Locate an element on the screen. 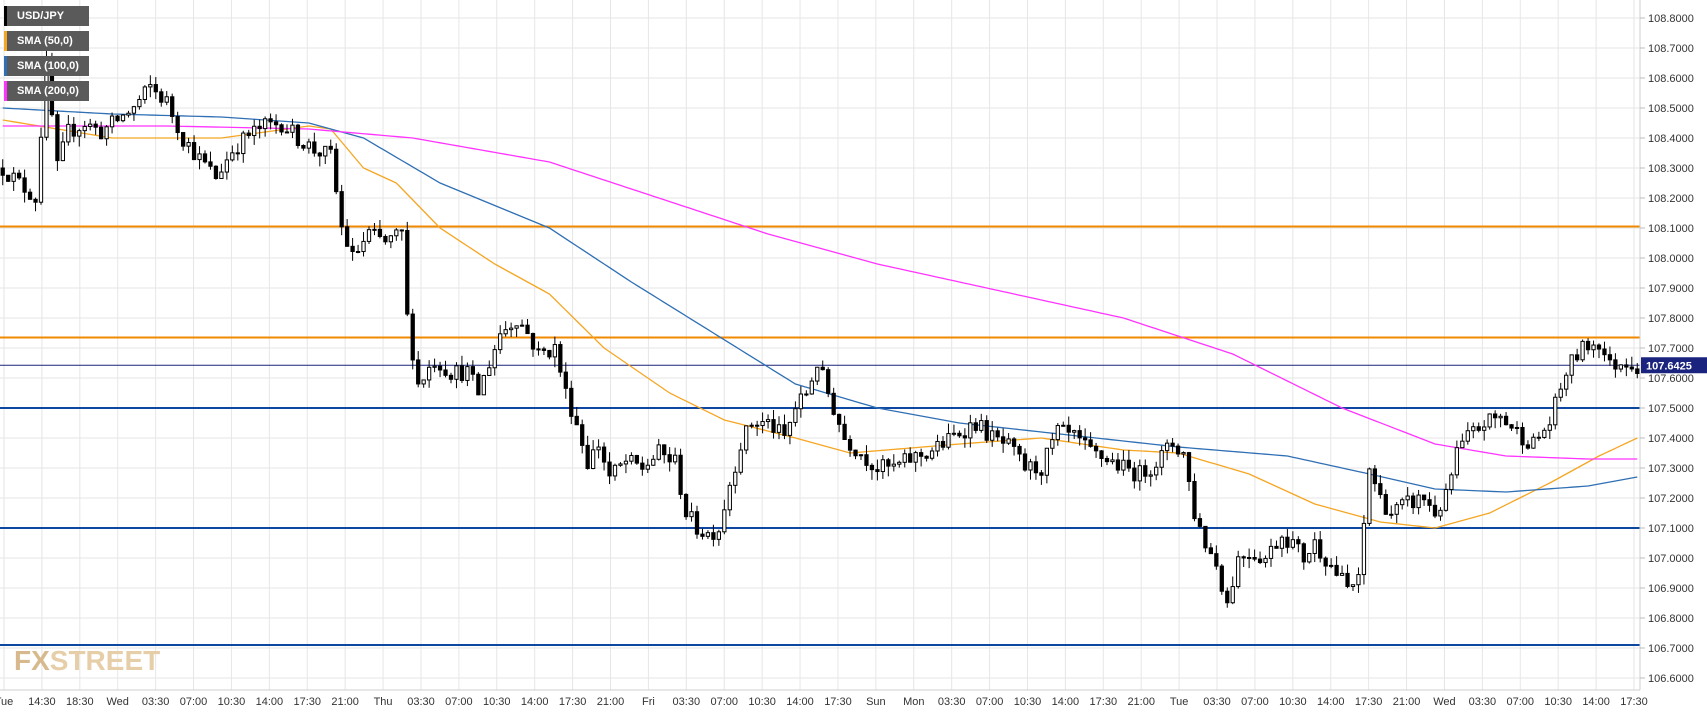 The height and width of the screenshot is (712, 1707). y-tick-label: 108.2000 is located at coordinates (1671, 199).